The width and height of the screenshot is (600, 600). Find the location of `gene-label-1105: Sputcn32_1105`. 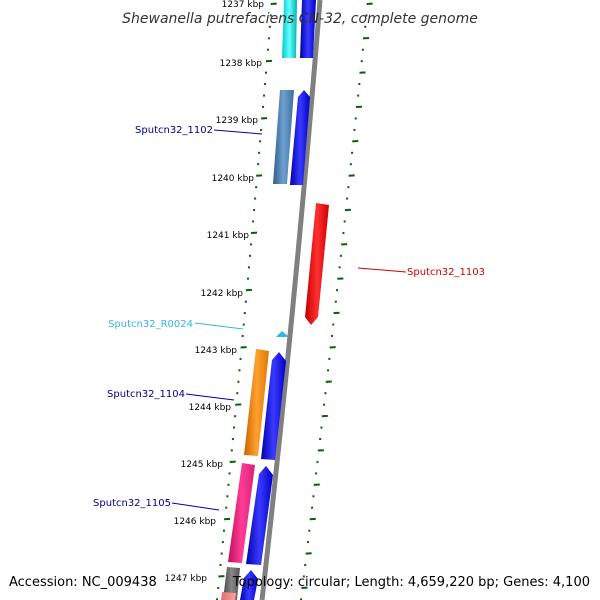

gene-label-1105: Sputcn32_1105 is located at coordinates (132, 503).